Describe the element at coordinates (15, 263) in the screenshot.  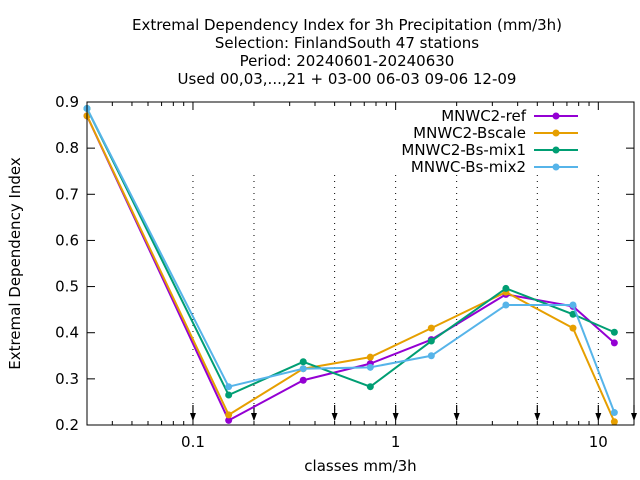
I see `y-axis-label: Extremal Dependency Index` at that location.